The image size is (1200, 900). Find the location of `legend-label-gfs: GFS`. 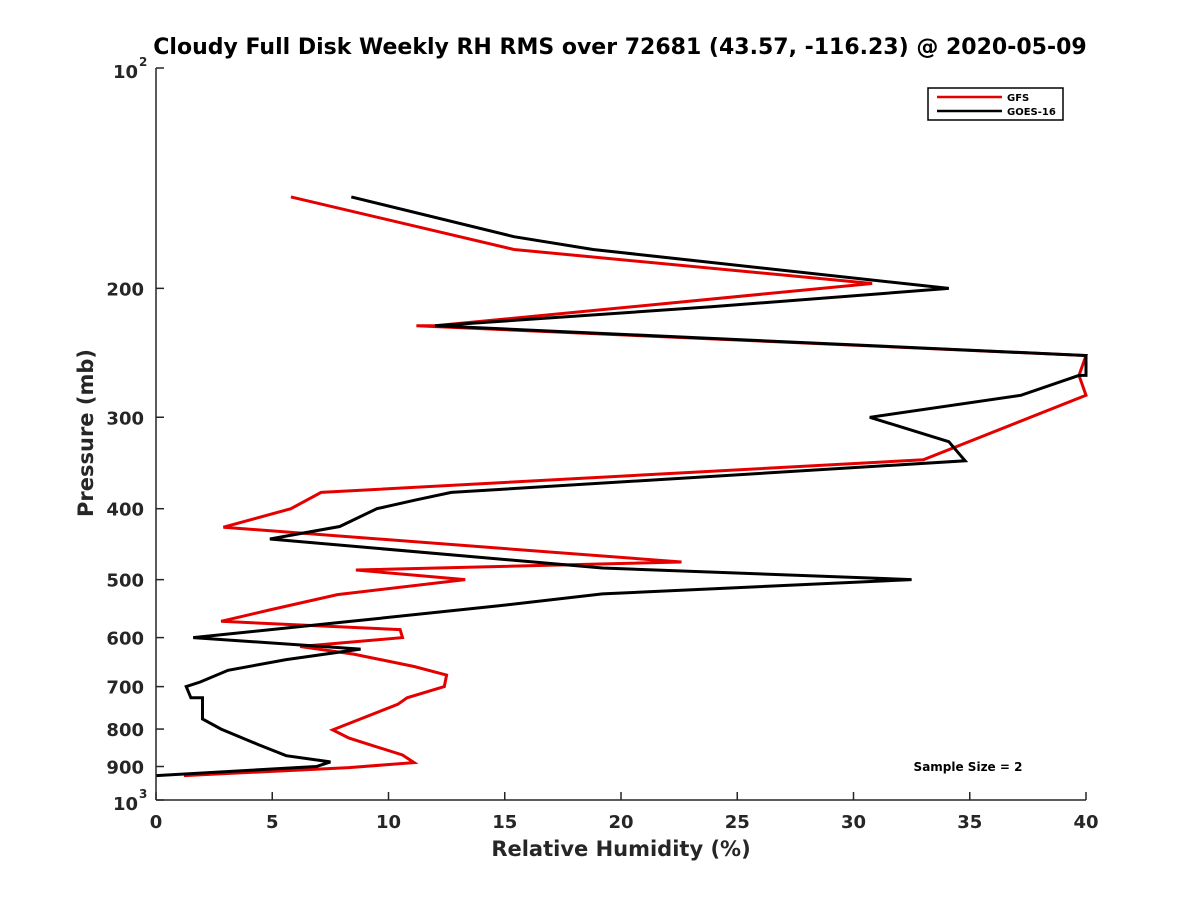

legend-label-gfs: GFS is located at coordinates (1018, 98).